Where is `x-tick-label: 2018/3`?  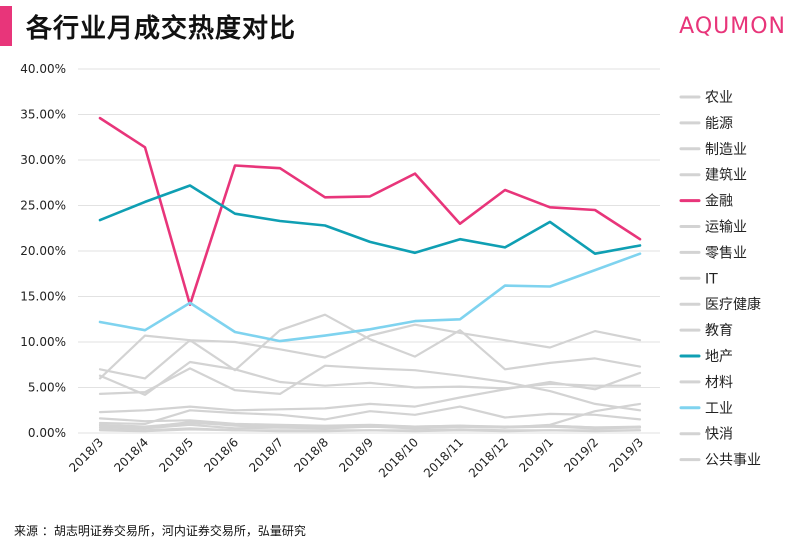
x-tick-label: 2018/3 is located at coordinates (86, 455).